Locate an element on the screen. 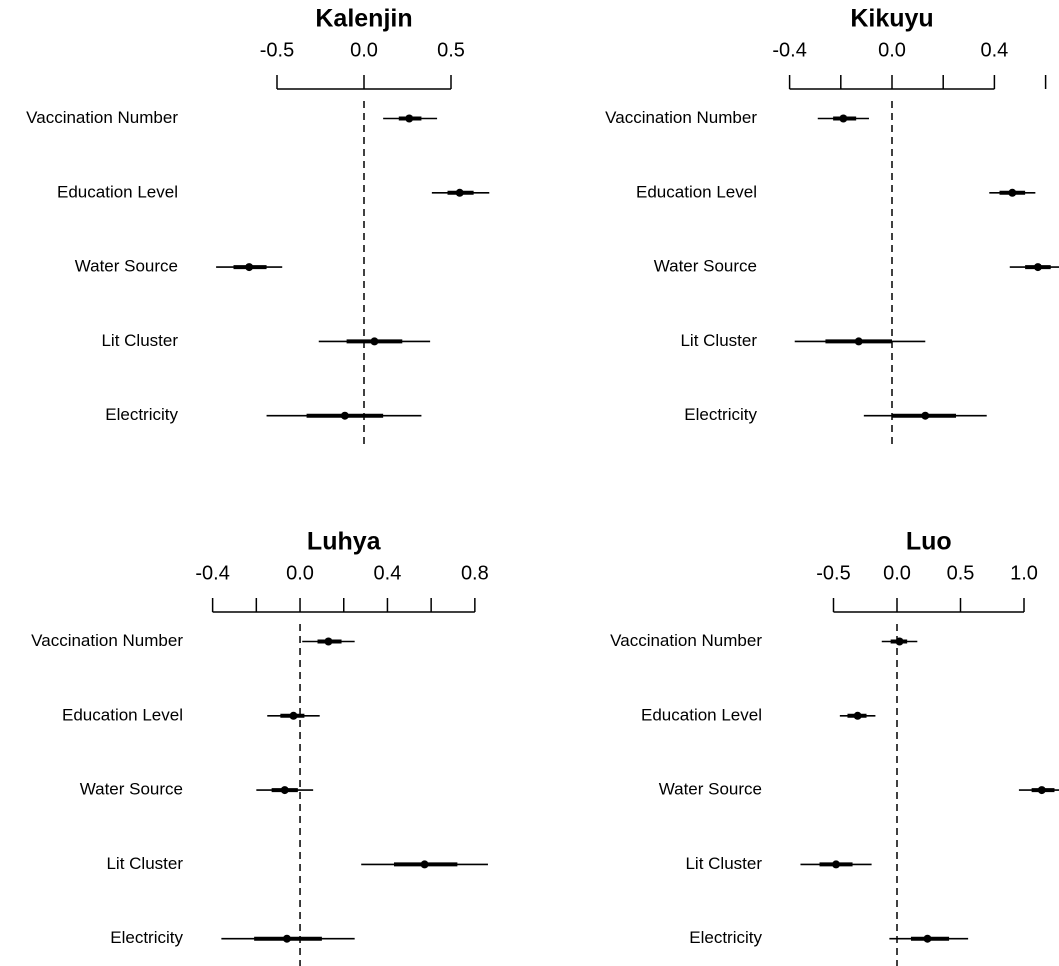 The image size is (1059, 966). panel-title: Luo is located at coordinates (929, 542).